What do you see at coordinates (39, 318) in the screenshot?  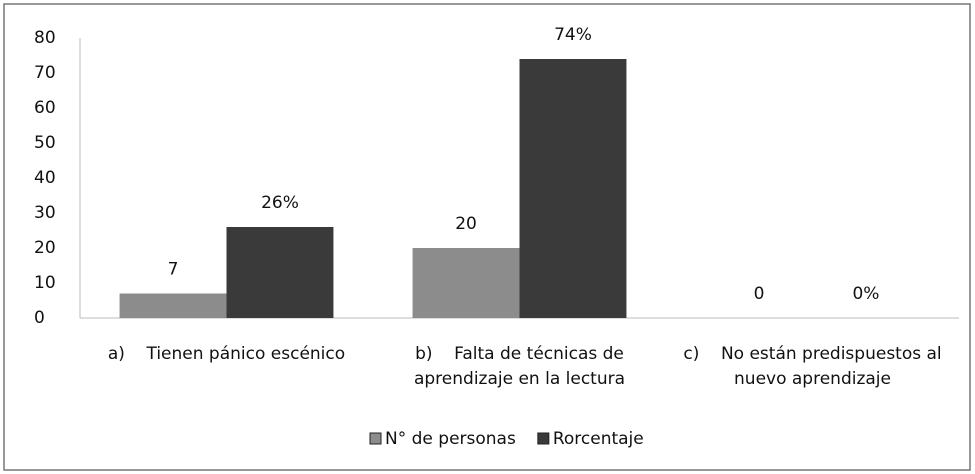 I see `y-tick-label: 0` at bounding box center [39, 318].